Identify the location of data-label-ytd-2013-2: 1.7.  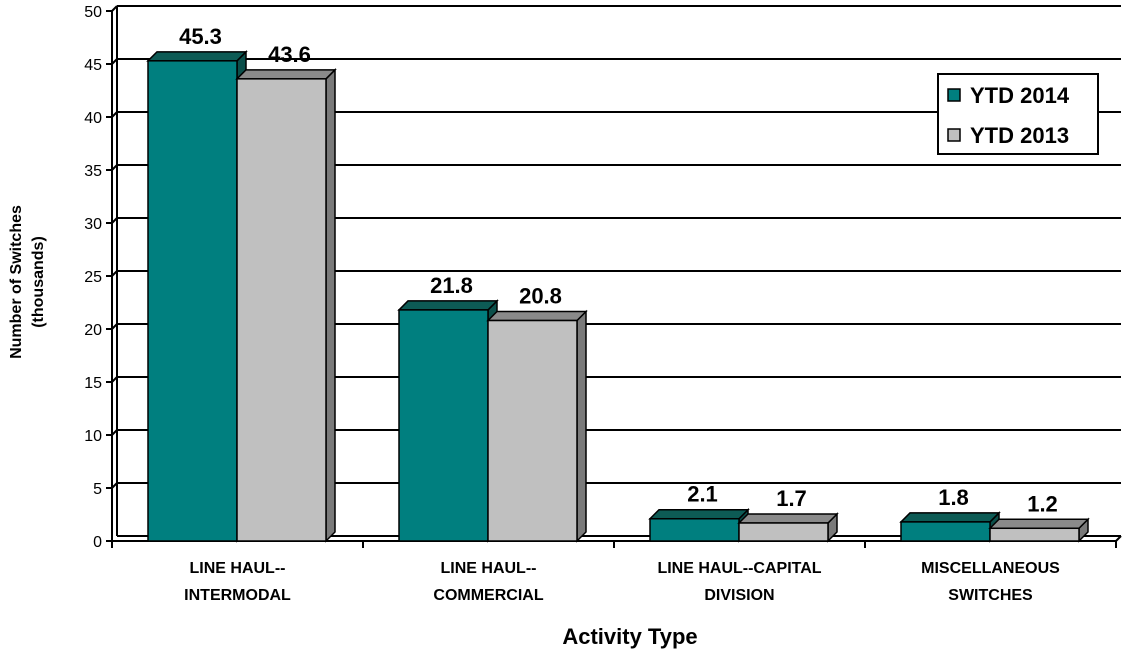
(791, 498).